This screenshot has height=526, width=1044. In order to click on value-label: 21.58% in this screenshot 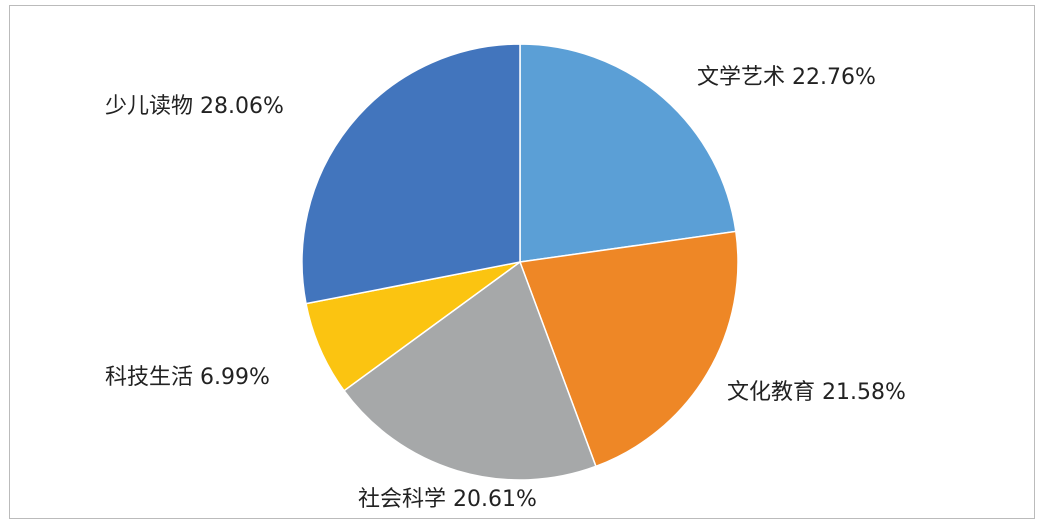, I will do `click(864, 392)`.